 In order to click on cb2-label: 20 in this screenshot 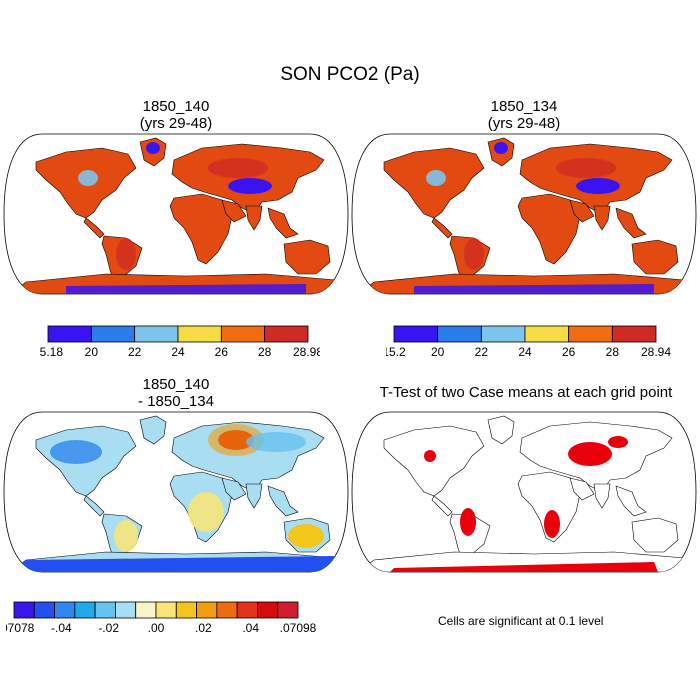, I will do `click(438, 352)`.